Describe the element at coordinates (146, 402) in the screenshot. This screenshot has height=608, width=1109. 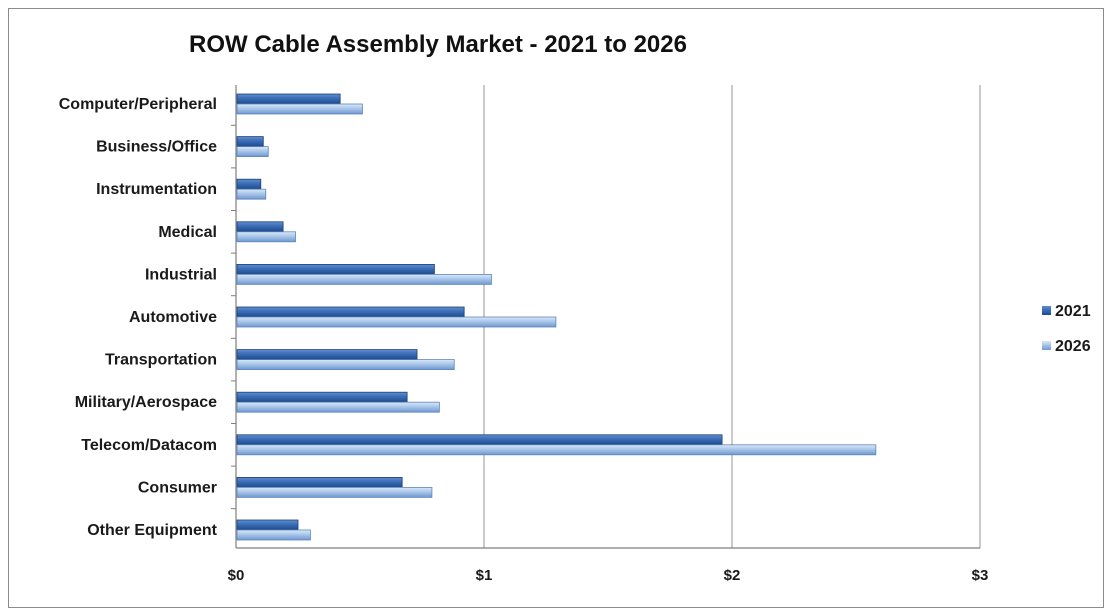
I see `category-label: Military/Aerospace` at that location.